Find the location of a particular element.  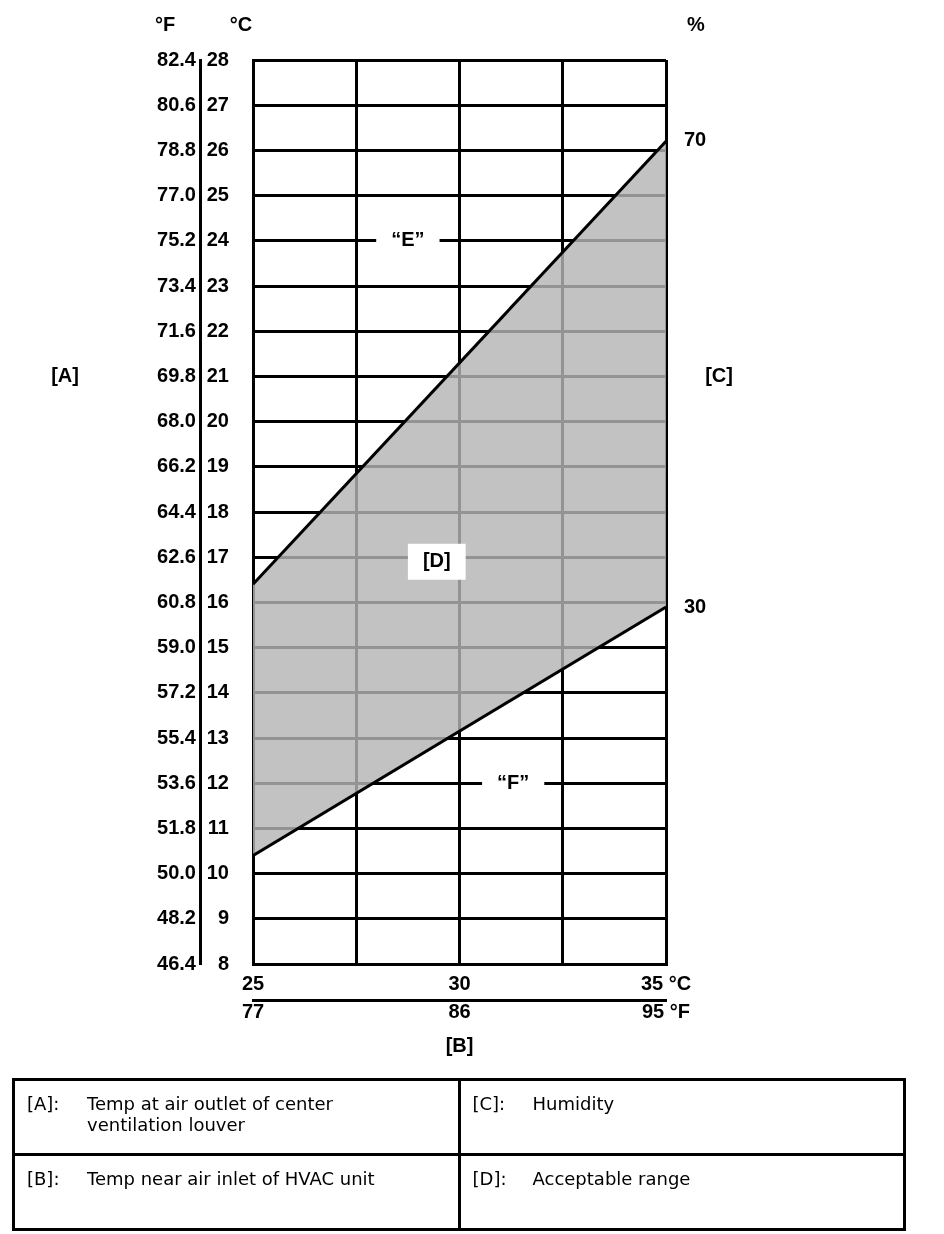

y2-tick-label: 15 is located at coordinates (217, 646).